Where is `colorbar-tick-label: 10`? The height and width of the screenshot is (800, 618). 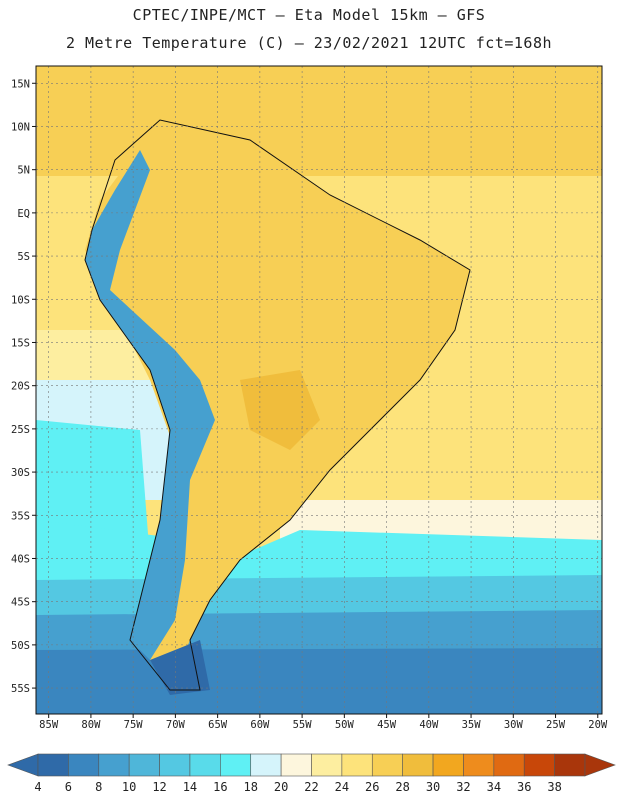 colorbar-tick-label: 10 is located at coordinates (129, 787).